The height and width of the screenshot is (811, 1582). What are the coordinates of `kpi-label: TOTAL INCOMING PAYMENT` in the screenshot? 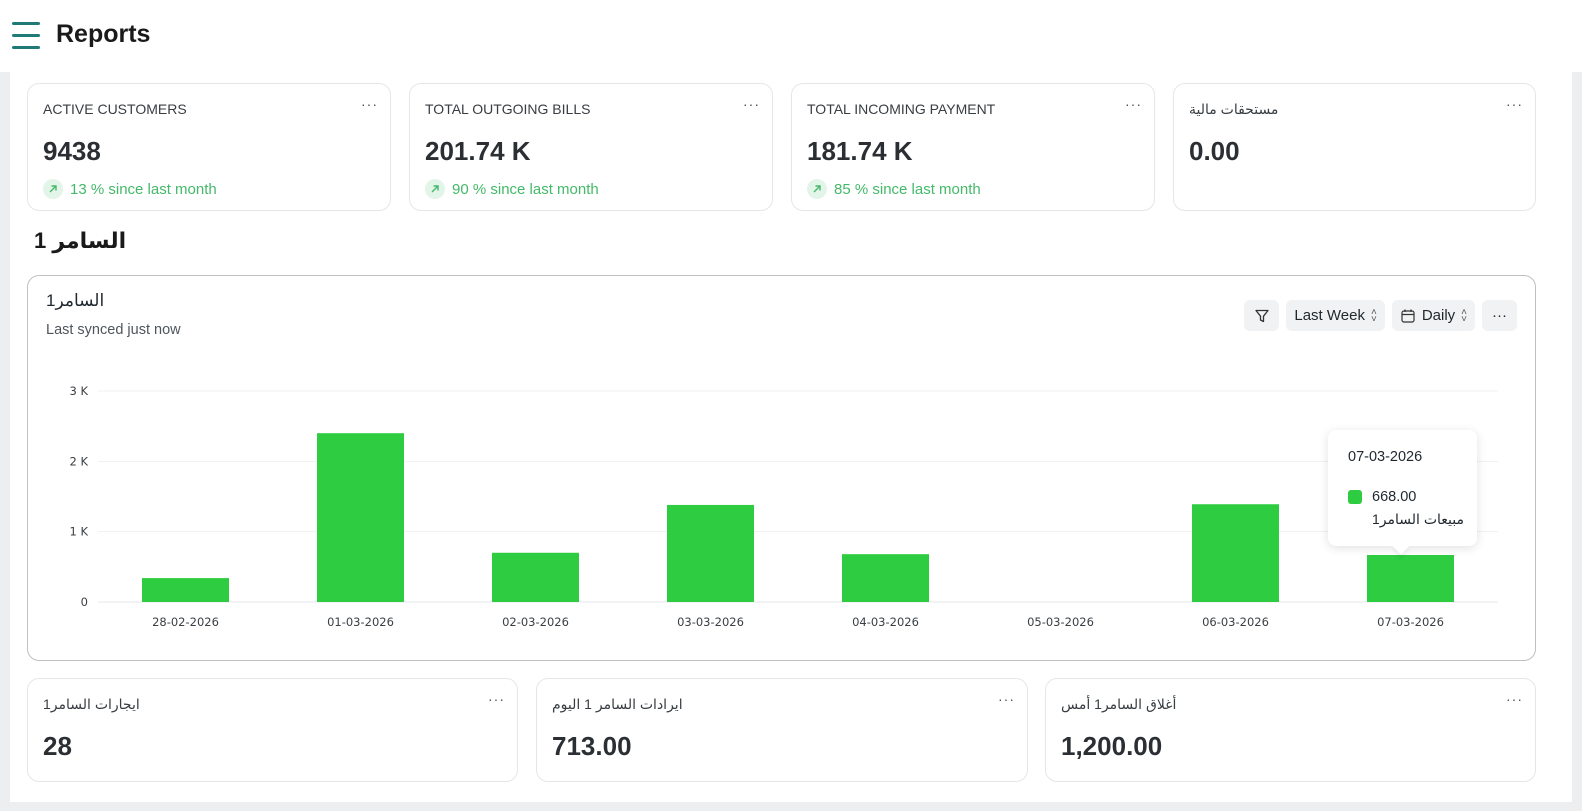 It's located at (901, 109).